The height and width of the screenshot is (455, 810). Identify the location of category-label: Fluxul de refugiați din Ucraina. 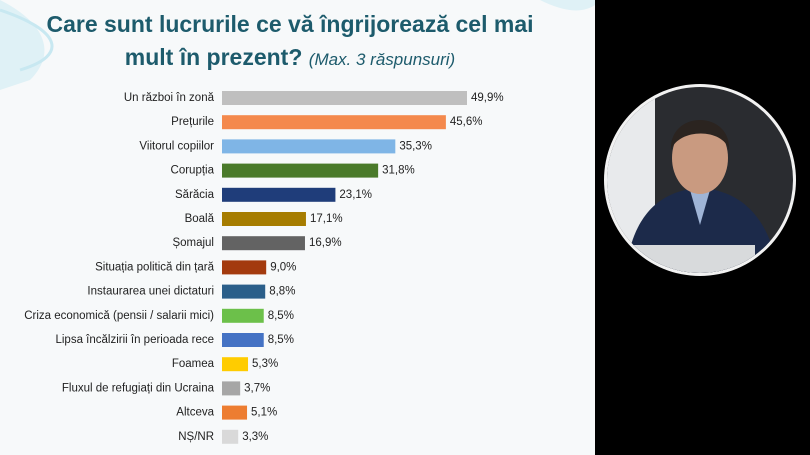
(138, 388).